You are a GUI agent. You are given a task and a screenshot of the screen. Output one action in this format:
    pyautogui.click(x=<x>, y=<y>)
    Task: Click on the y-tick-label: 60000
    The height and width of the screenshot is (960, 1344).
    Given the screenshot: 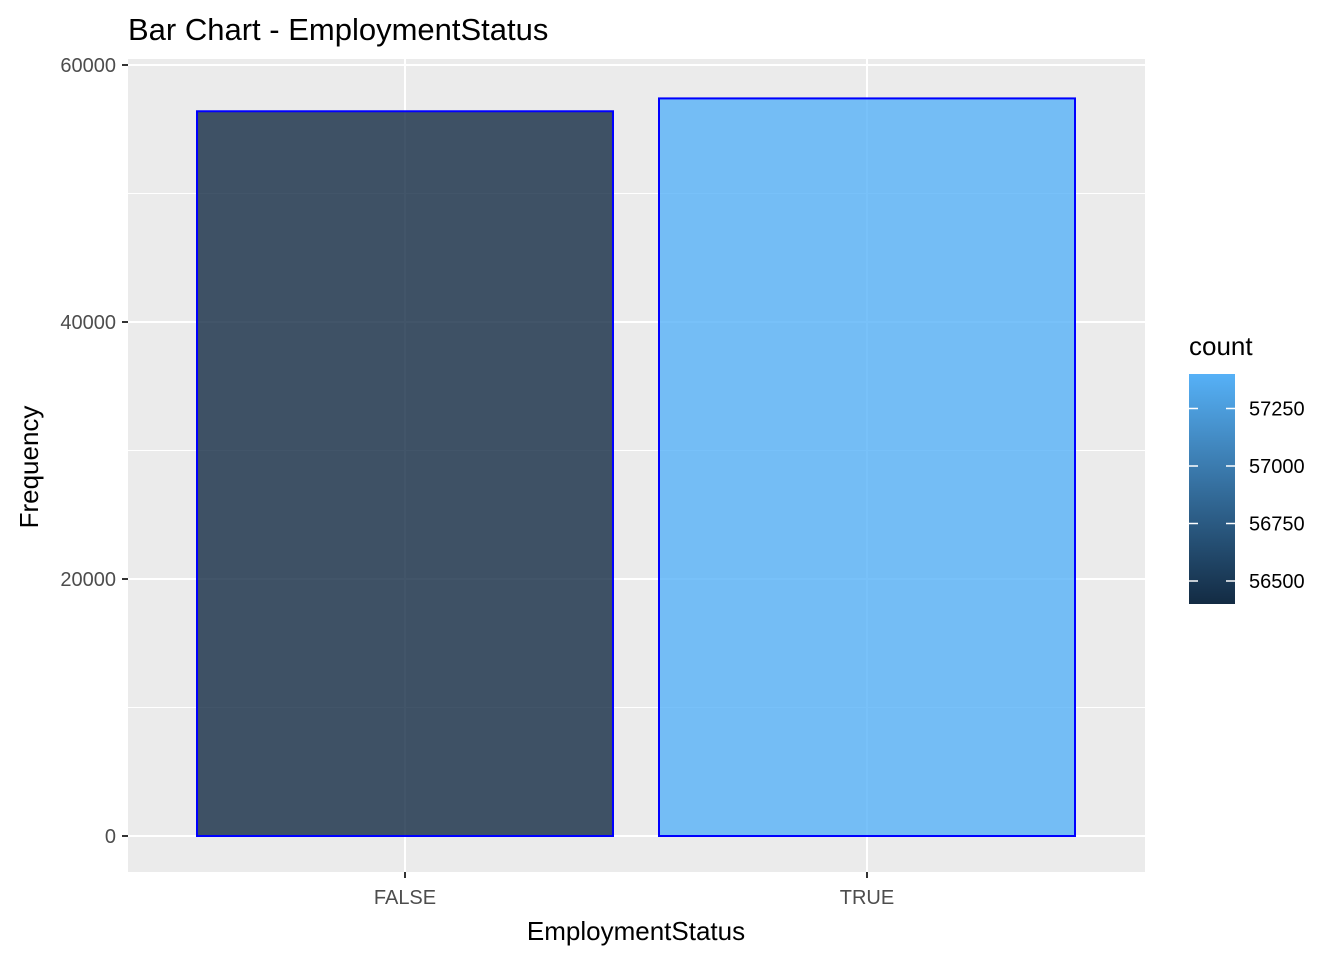 What is the action you would take?
    pyautogui.click(x=88, y=66)
    